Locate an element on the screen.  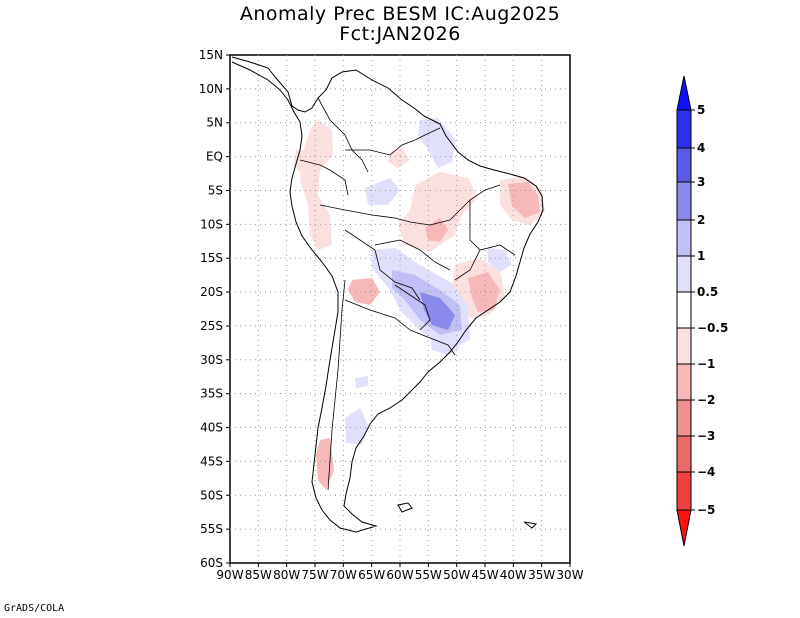
border-colombia-peru is located at coordinates (324, 177).